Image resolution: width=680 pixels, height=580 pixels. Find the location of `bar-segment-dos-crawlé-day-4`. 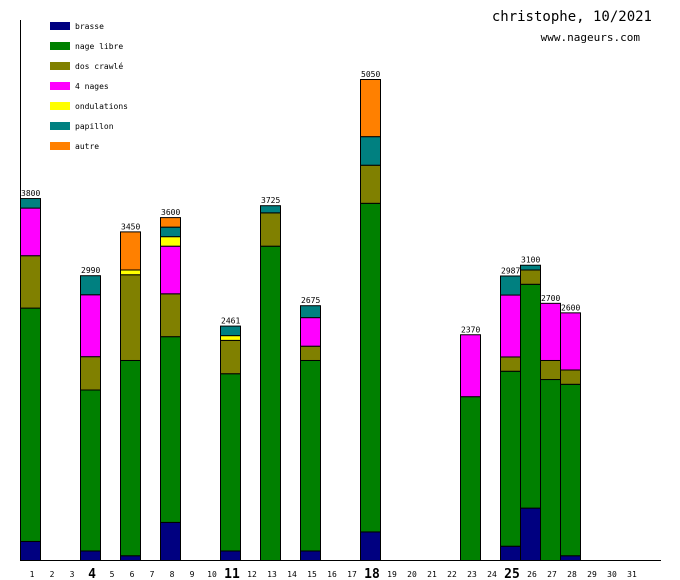

bar-segment-dos-crawlé-day-4 is located at coordinates (90, 373).